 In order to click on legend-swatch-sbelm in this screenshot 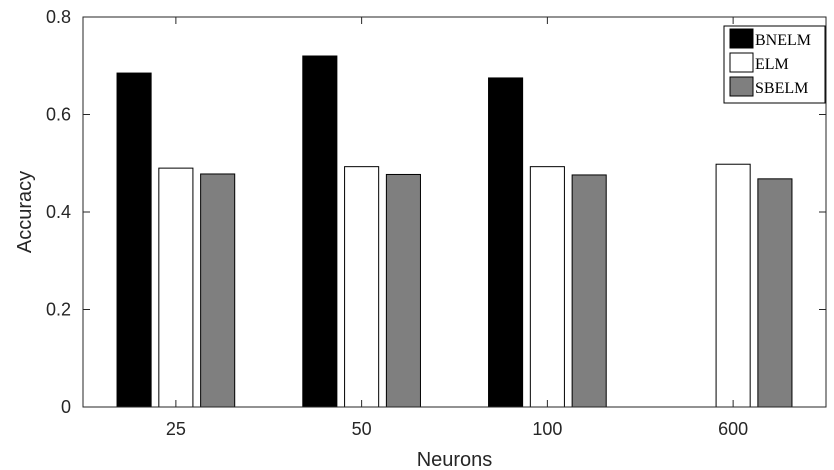, I will do `click(741, 86)`.